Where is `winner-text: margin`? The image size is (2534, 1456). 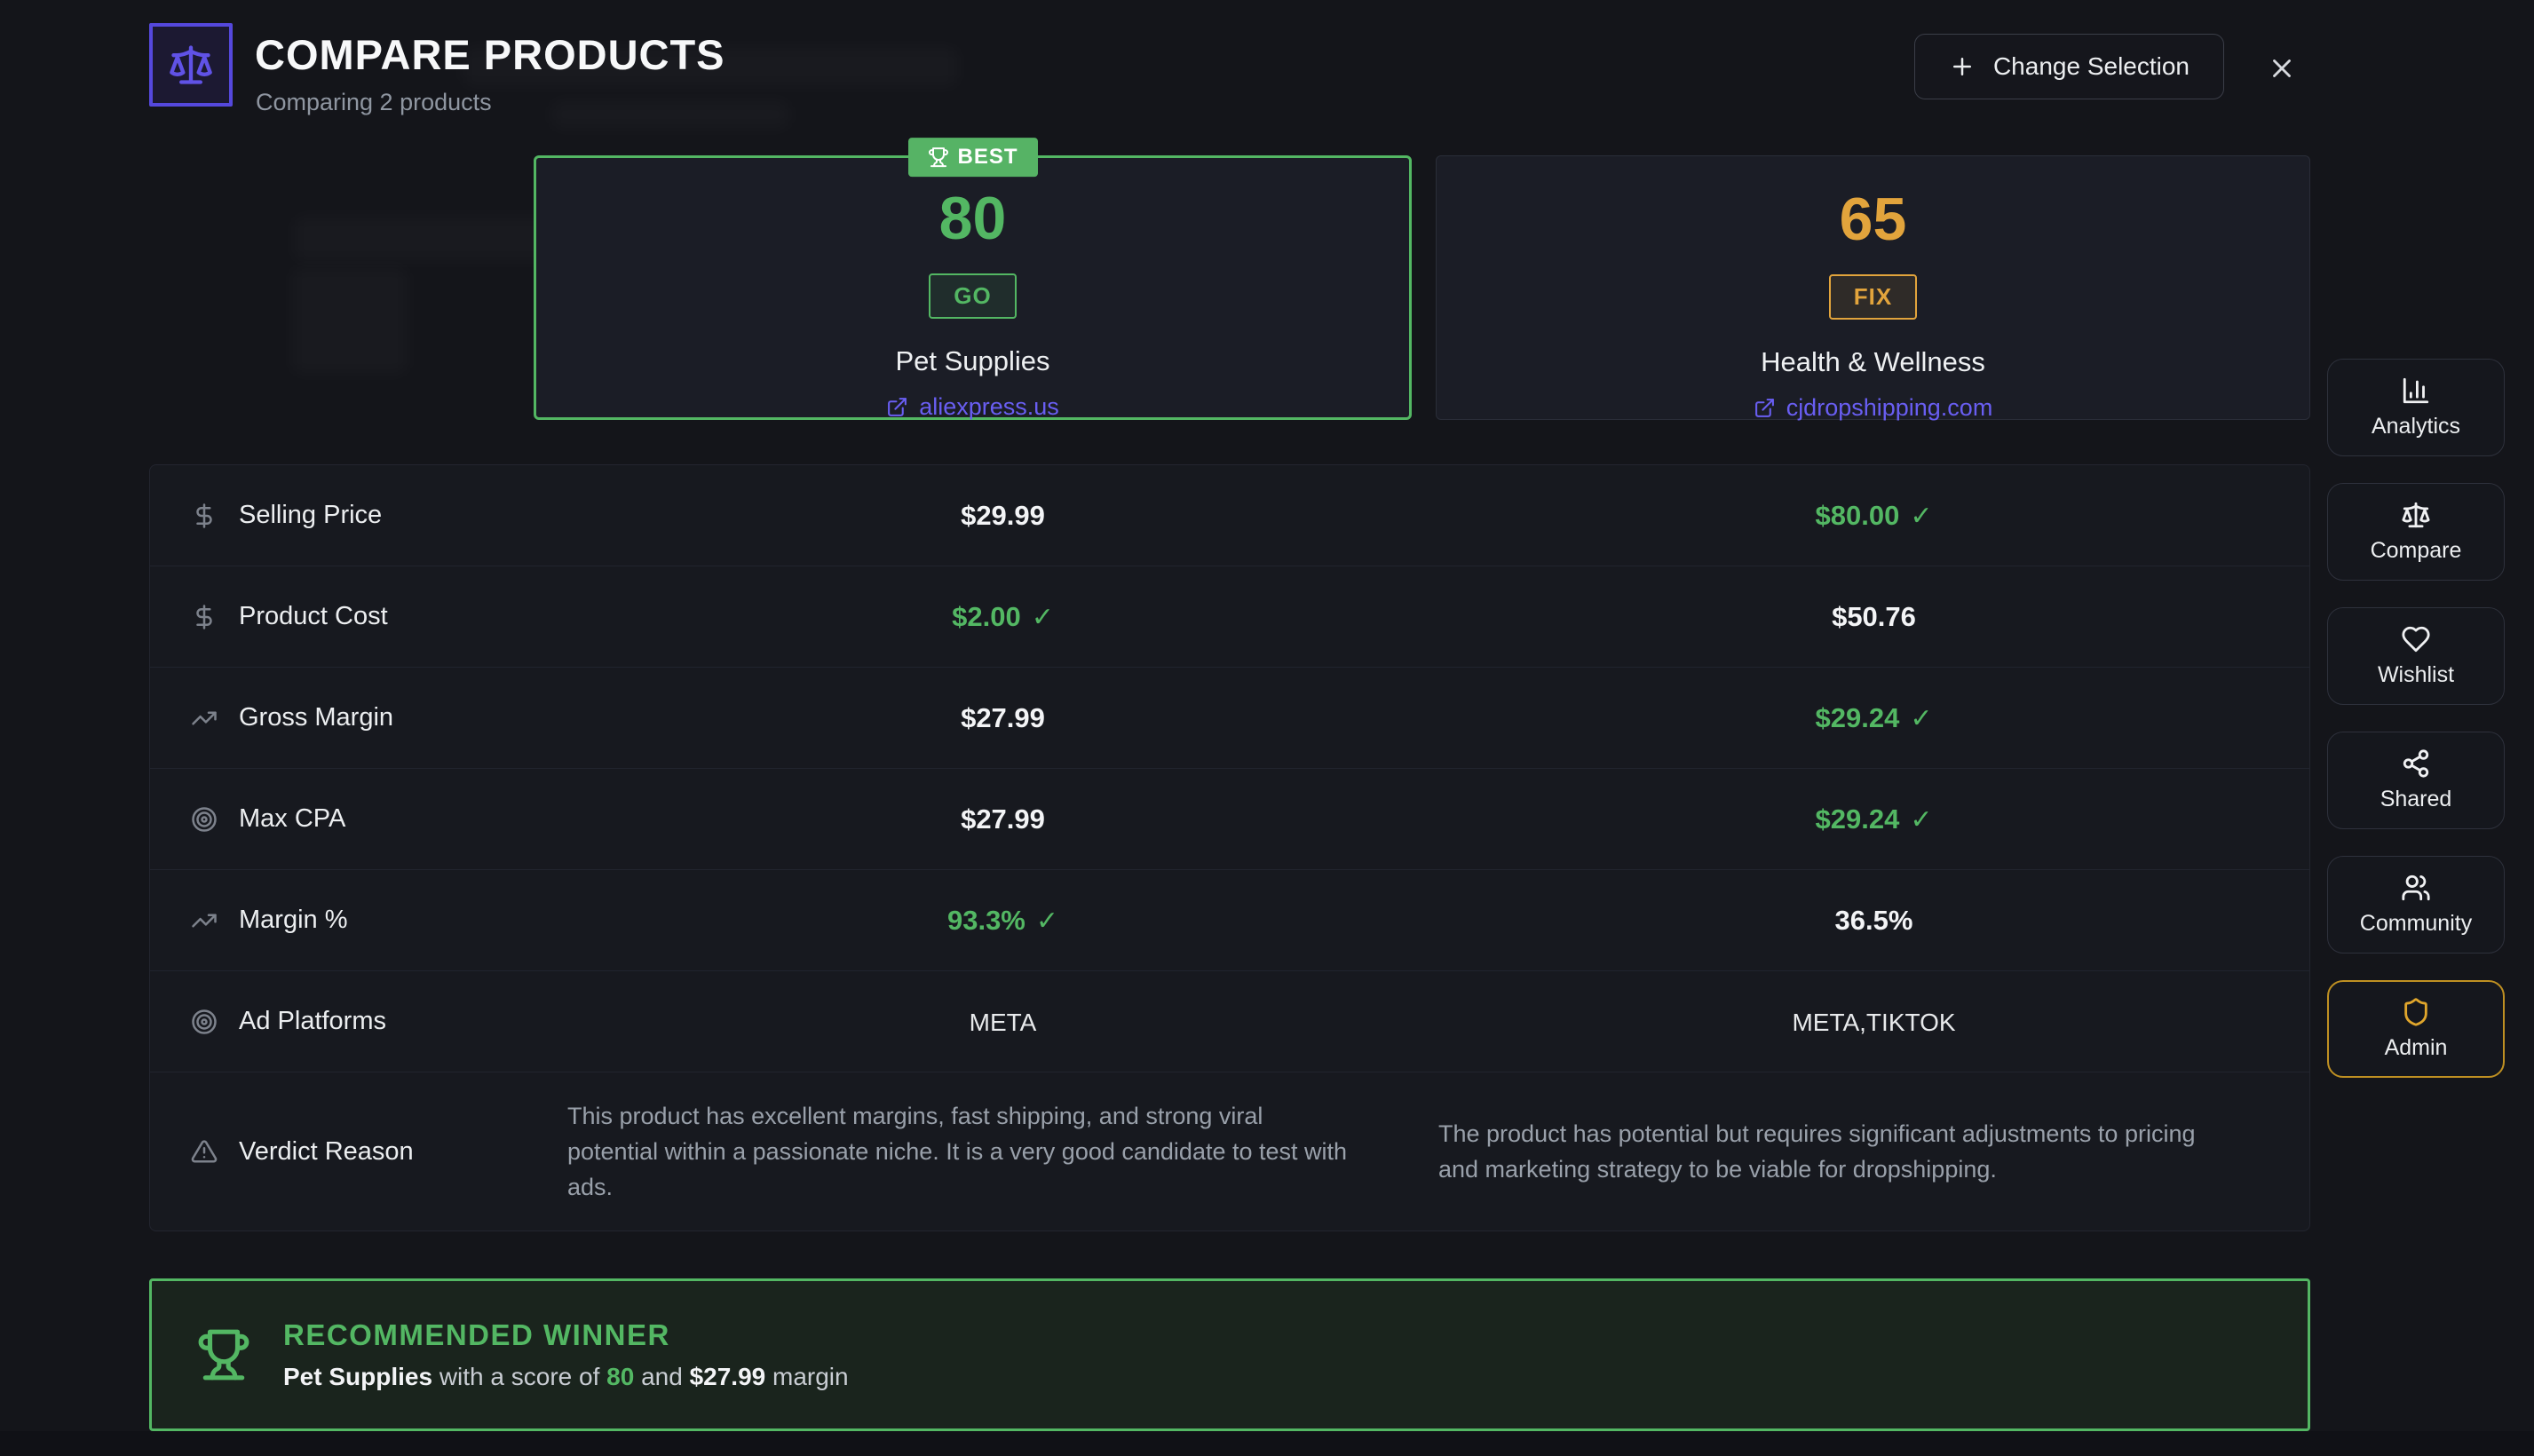 winner-text: margin is located at coordinates (811, 1376).